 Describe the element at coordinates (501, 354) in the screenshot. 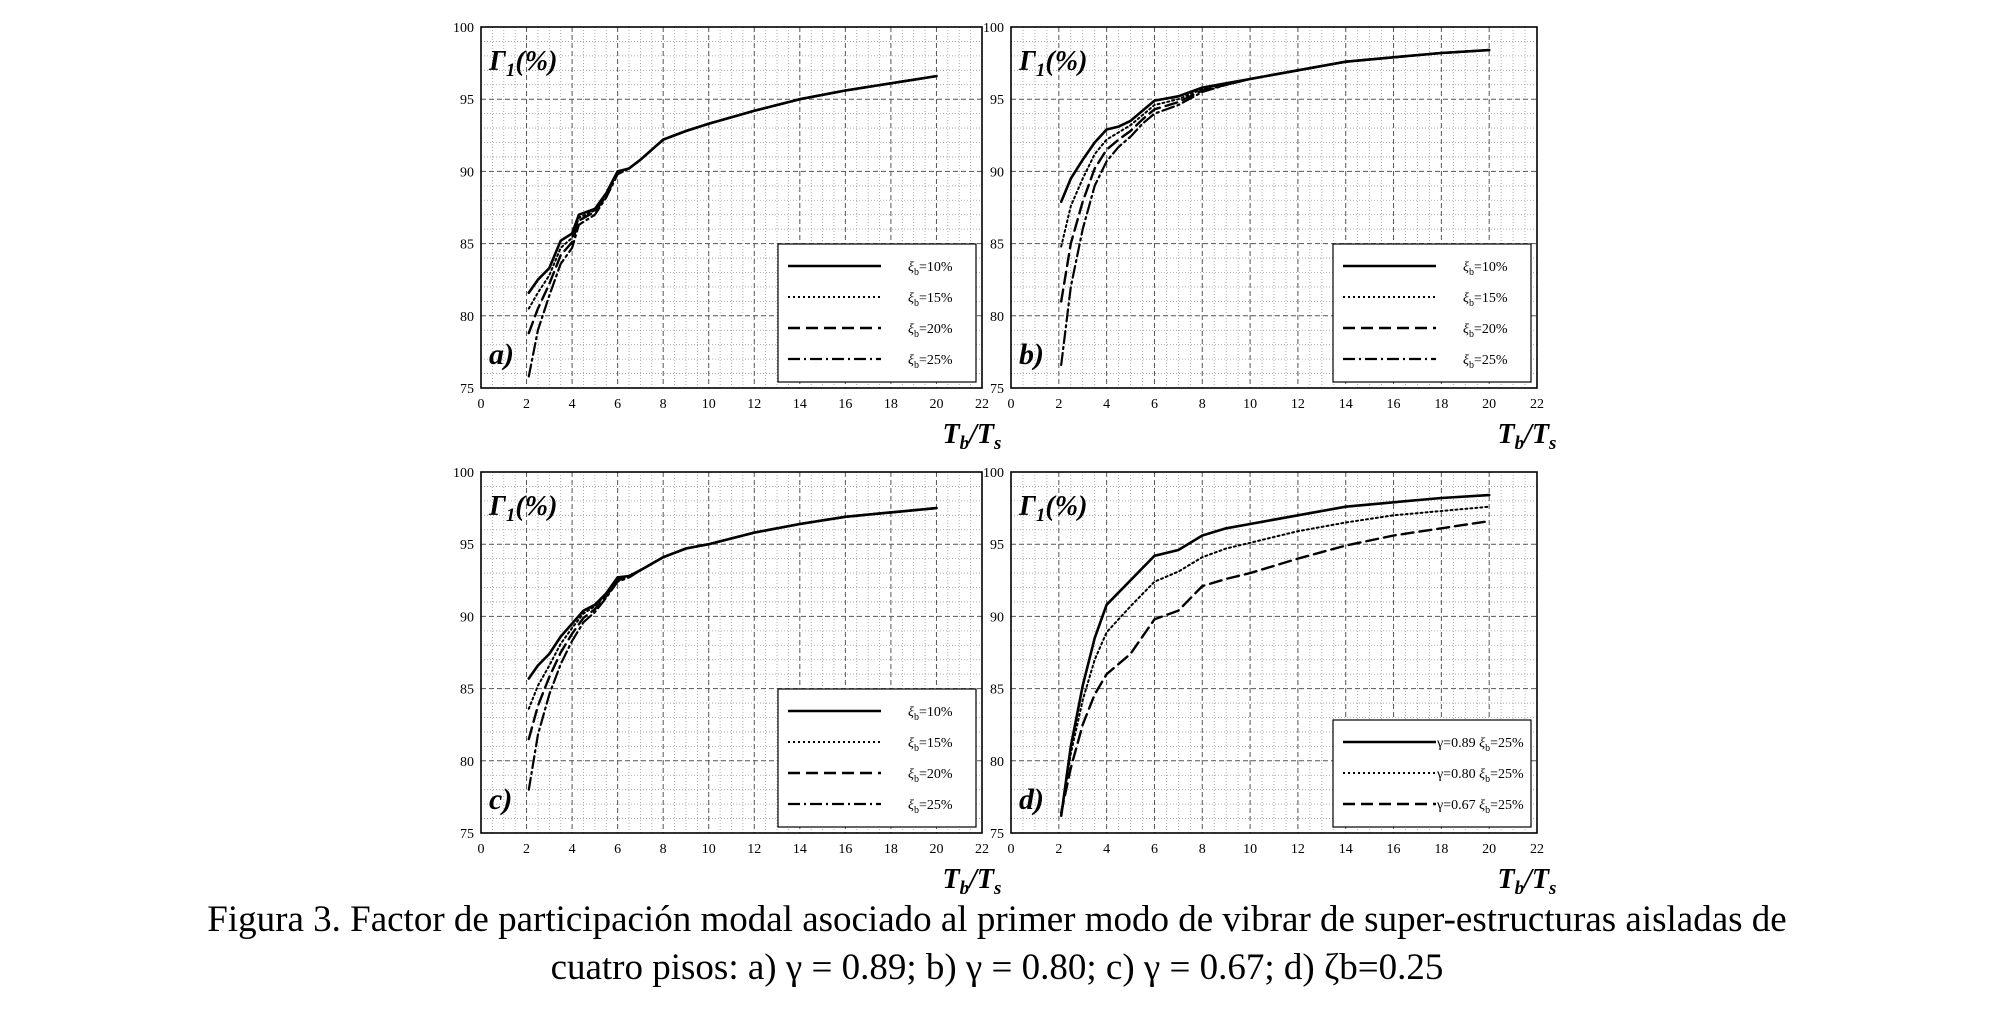

I see `panel-label: a)` at that location.